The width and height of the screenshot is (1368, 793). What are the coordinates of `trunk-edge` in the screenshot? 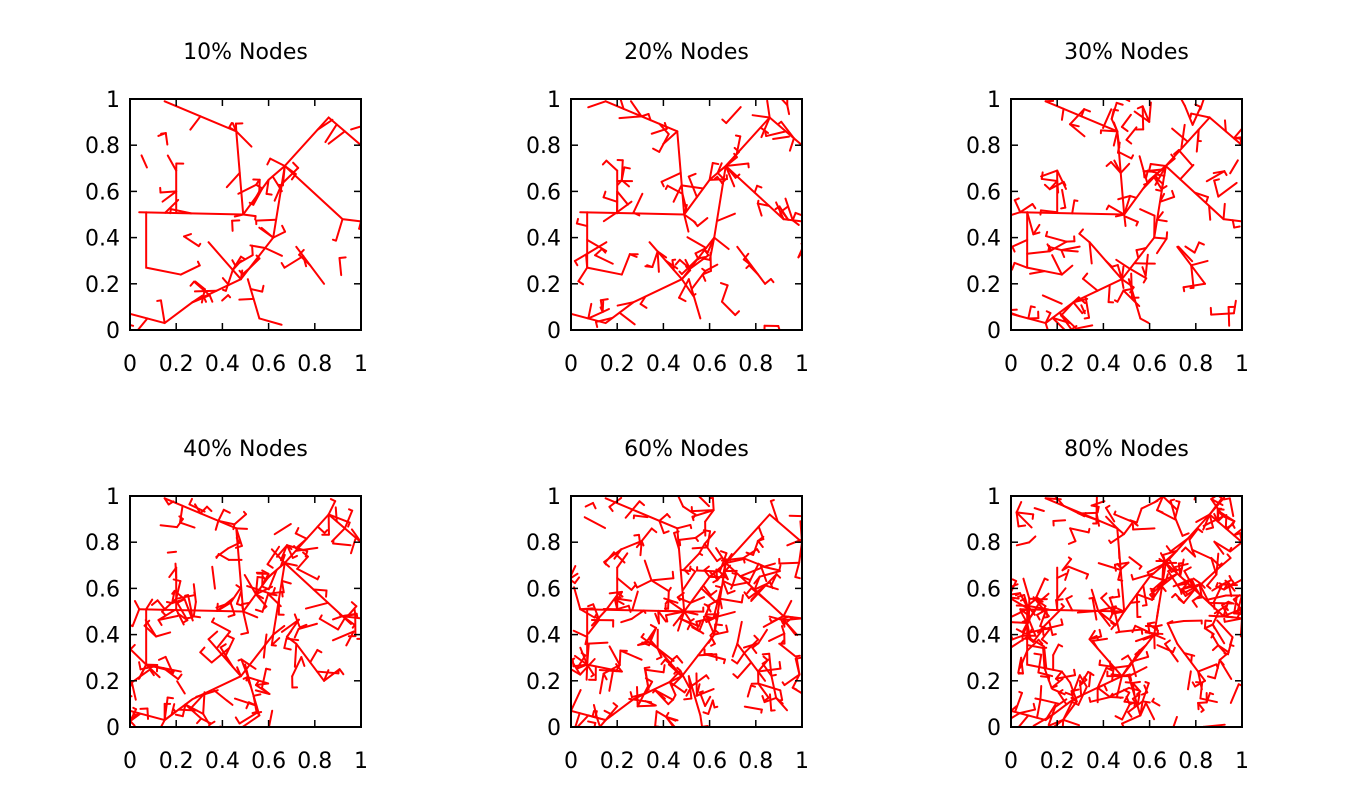 It's located at (690, 193).